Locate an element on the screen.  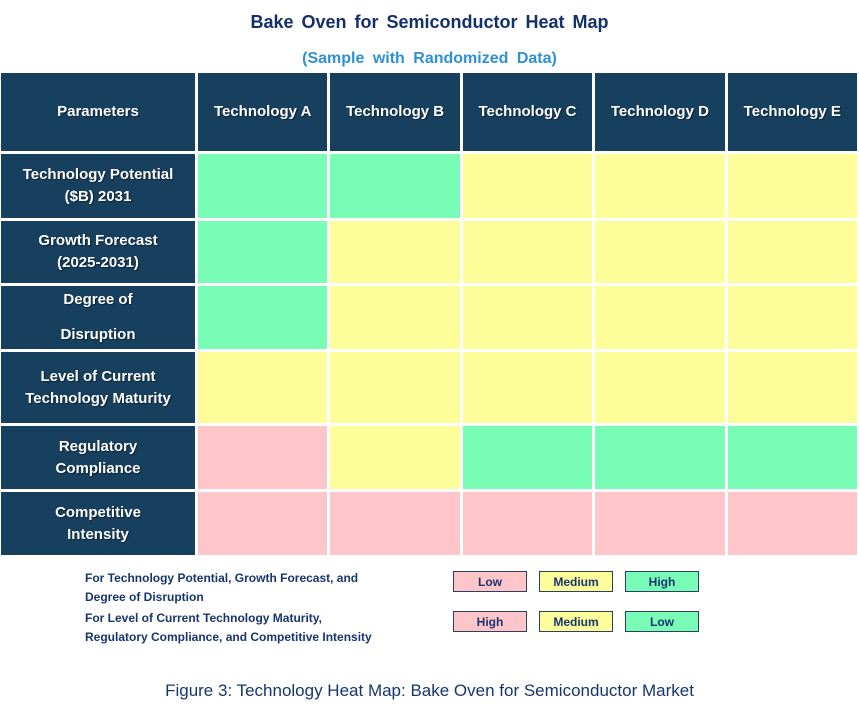
heatmap-cell-r2-c3 is located at coordinates (527, 252).